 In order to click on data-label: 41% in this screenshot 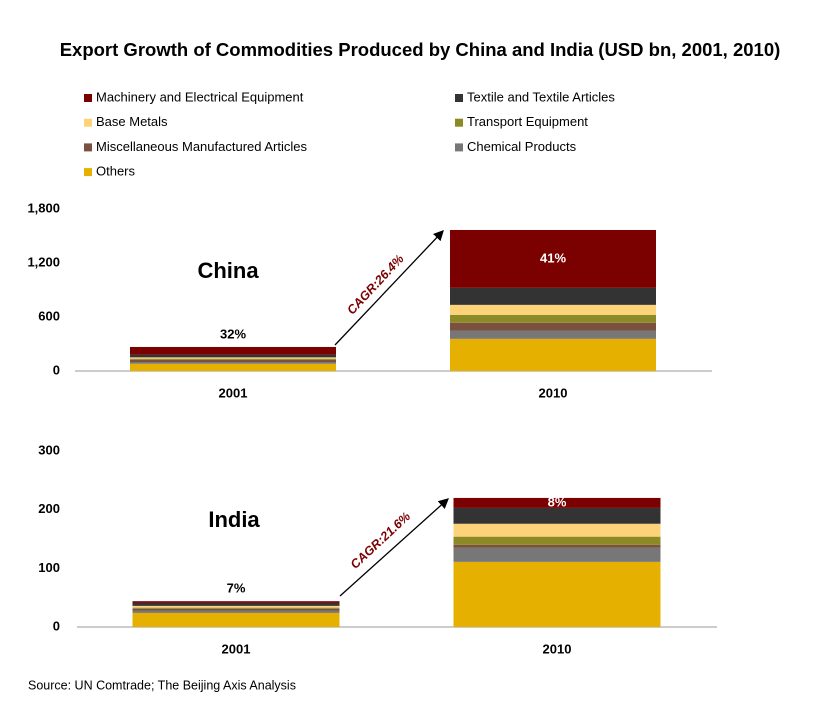, I will do `click(553, 257)`.